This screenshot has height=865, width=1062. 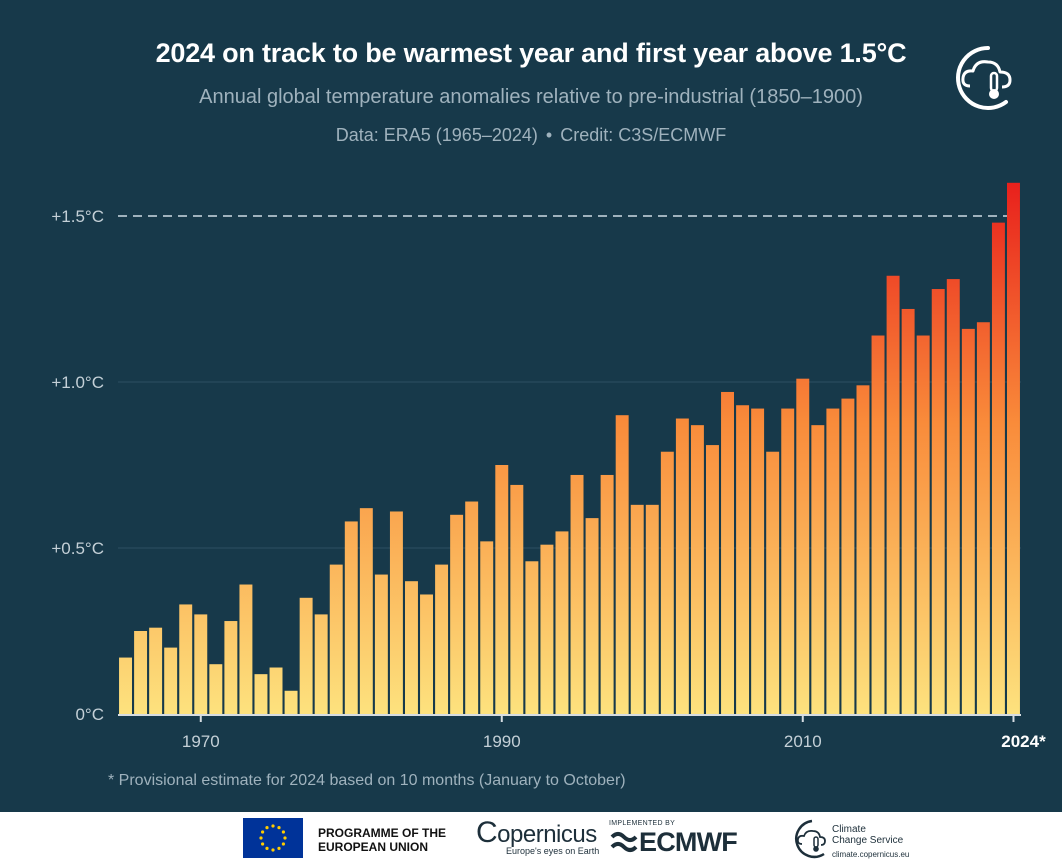 What do you see at coordinates (77, 548) in the screenshot?
I see `y-tick-label: +0.5°C` at bounding box center [77, 548].